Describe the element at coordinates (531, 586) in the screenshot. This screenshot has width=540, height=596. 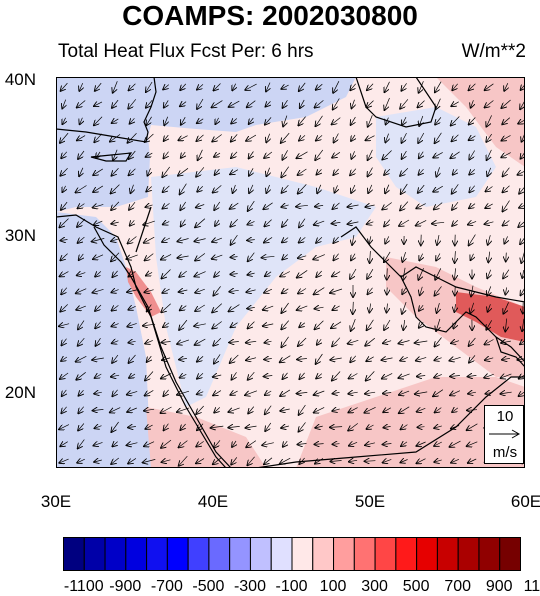
I see `colorbar-tick-label: 1100` at that location.